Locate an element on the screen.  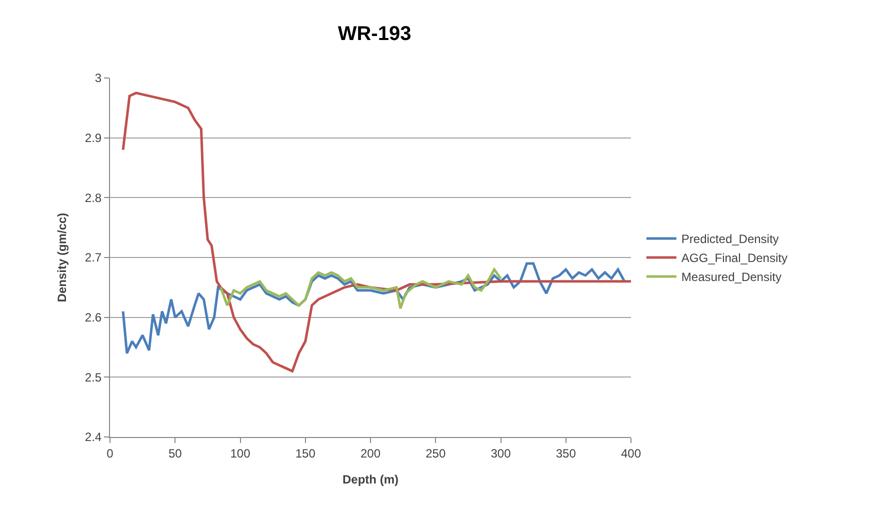
y-tick-label: 2.6 is located at coordinates (93, 317).